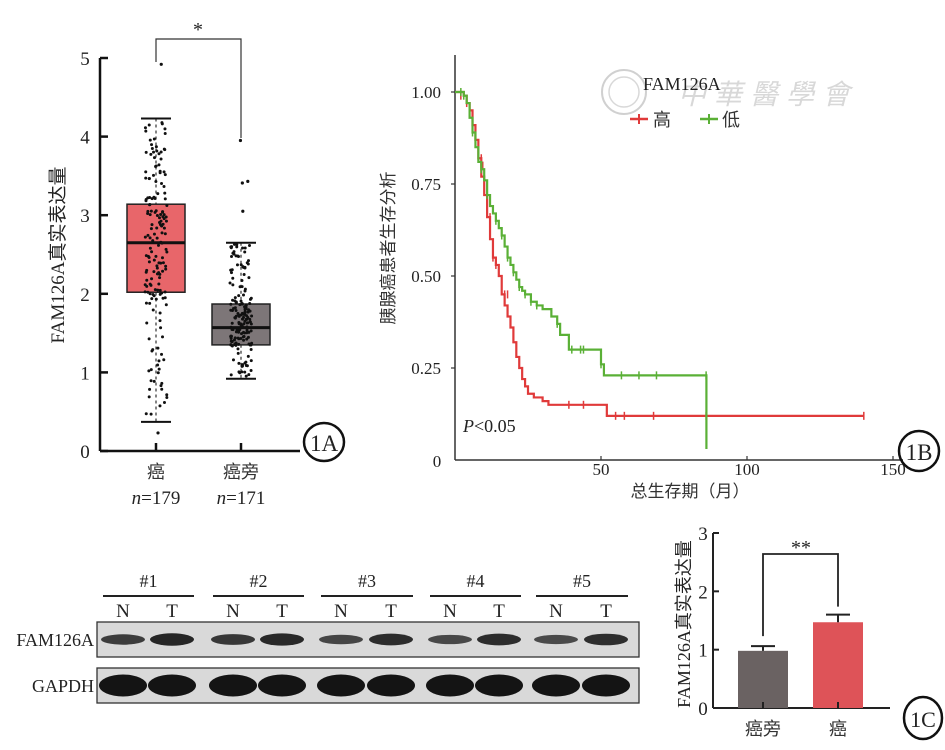 The image size is (945, 750). What do you see at coordinates (606, 611) in the screenshot?
I see `lane-label: T` at bounding box center [606, 611].